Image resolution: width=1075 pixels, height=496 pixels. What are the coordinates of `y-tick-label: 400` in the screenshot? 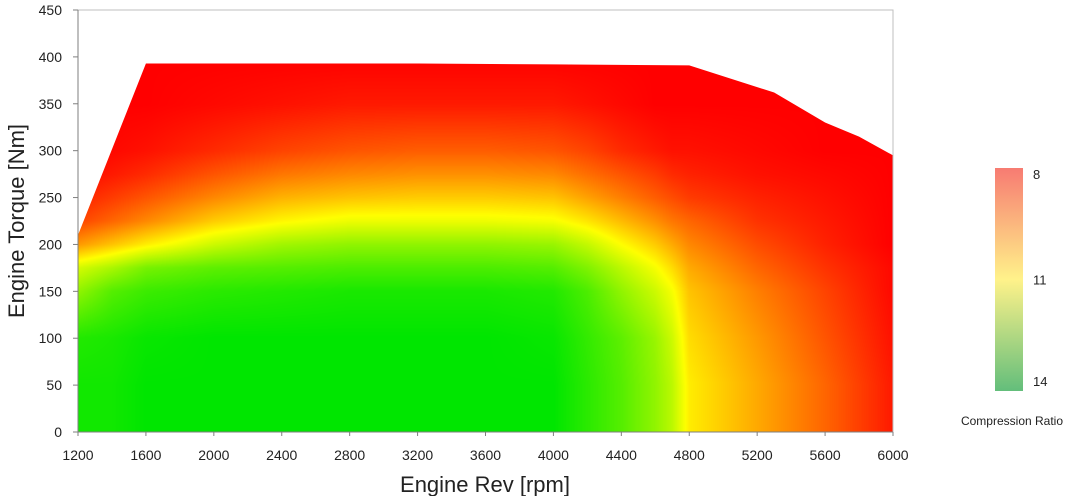 It's located at (51, 57).